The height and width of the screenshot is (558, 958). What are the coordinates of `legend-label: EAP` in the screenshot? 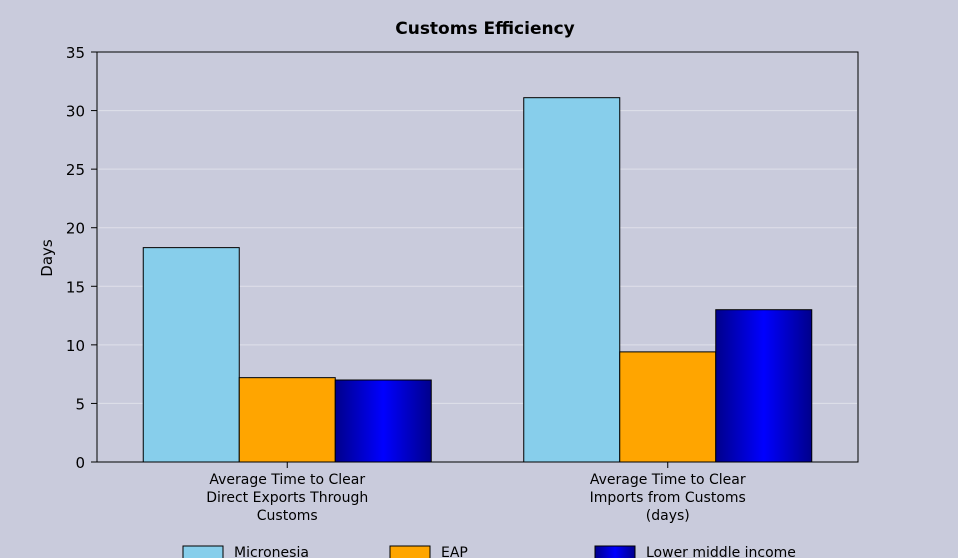 It's located at (454, 551).